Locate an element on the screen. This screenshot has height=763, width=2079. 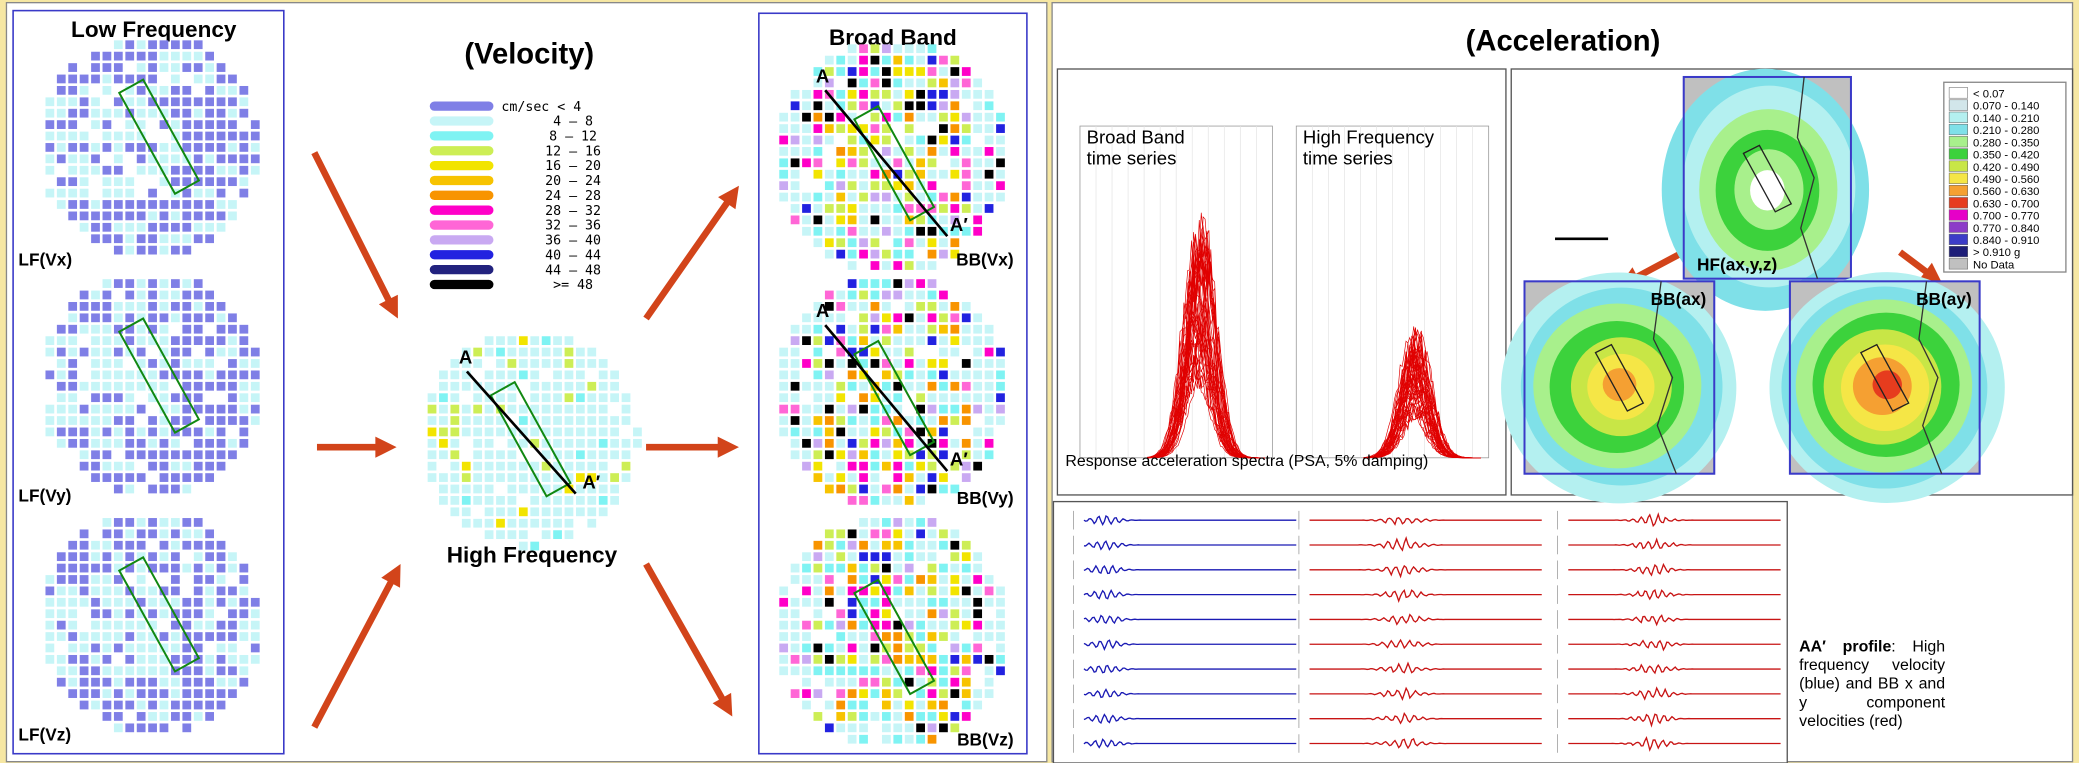
legend-label: 0.280 - 0.350 is located at coordinates (2006, 143).